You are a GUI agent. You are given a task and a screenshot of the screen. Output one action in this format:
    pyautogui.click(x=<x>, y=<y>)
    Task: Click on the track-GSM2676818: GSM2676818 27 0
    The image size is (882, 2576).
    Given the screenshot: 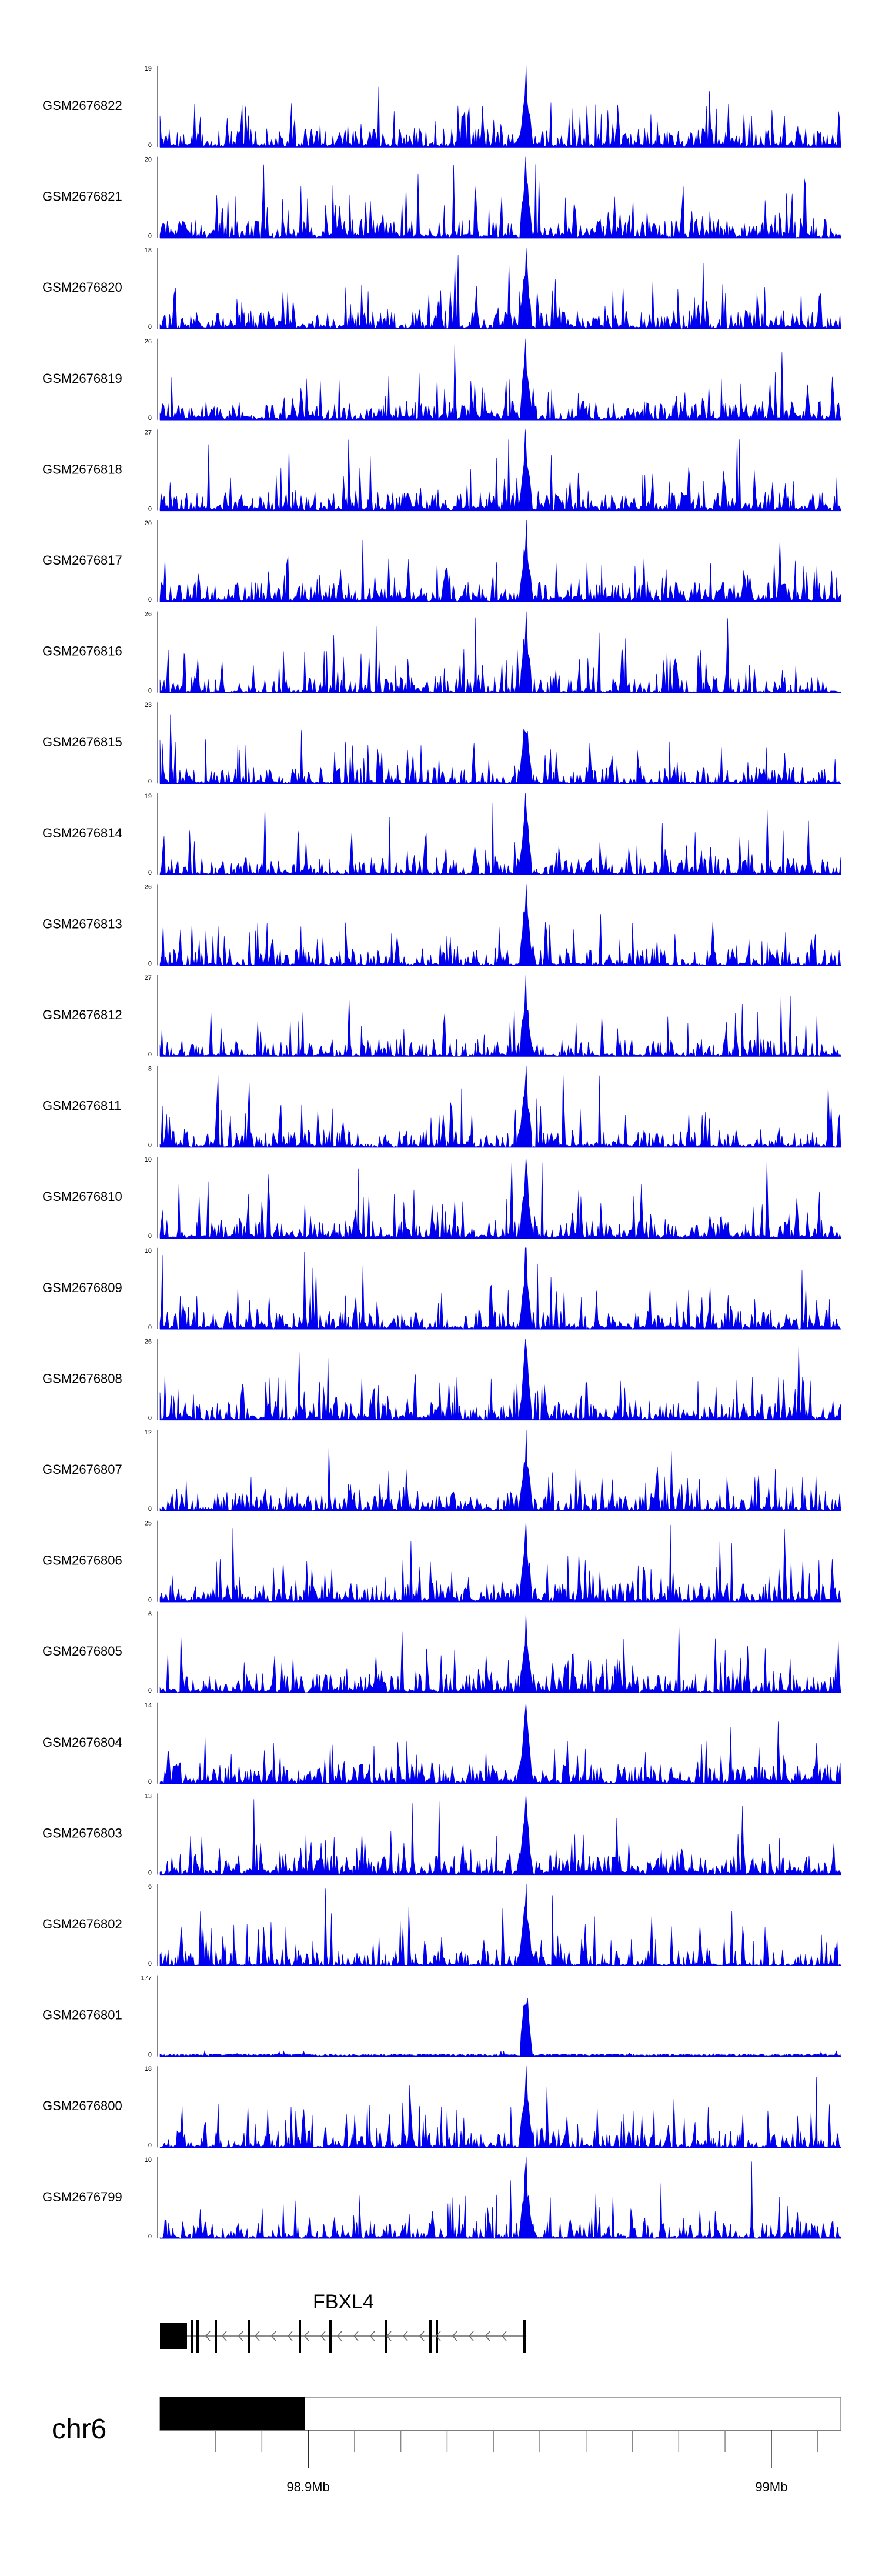 What is the action you would take?
    pyautogui.click(x=441, y=470)
    